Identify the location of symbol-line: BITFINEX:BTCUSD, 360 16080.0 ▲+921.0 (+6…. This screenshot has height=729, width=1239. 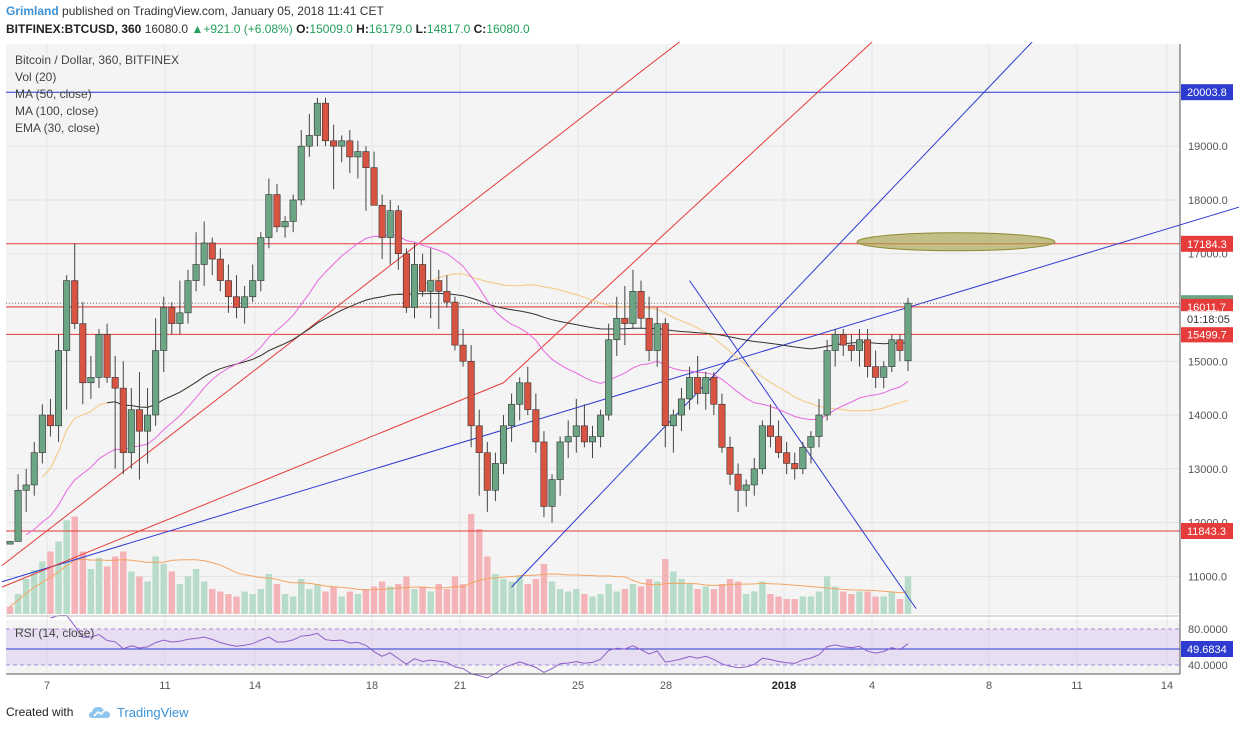
(268, 29).